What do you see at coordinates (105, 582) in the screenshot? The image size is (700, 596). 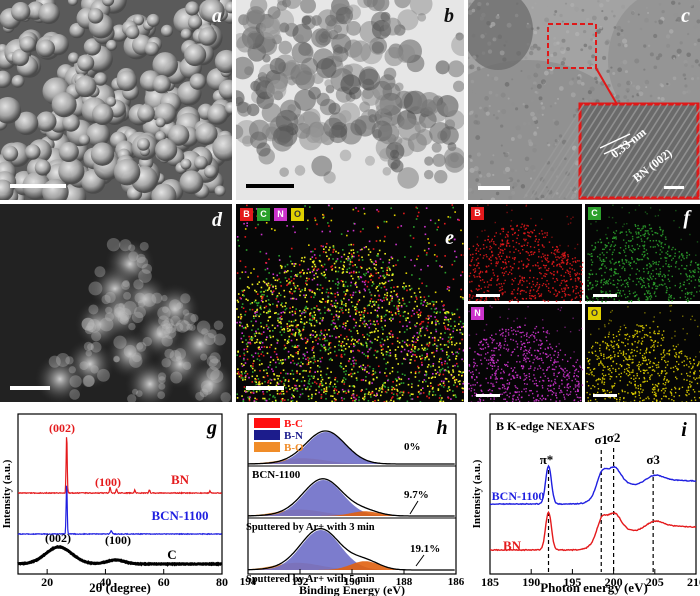 I see `x-tick-label: 40` at bounding box center [105, 582].